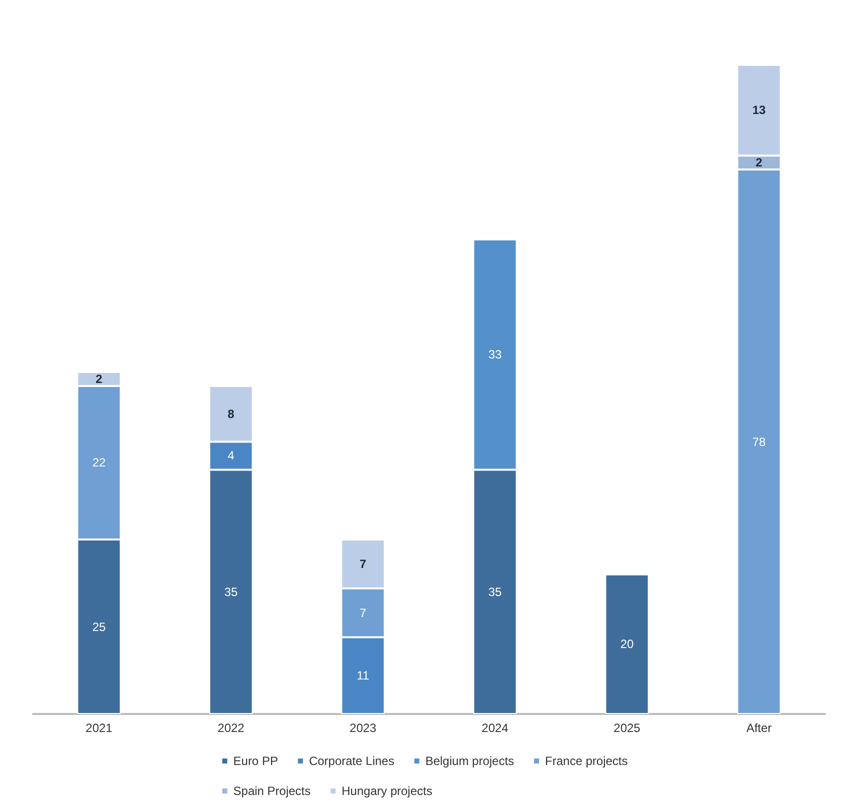  What do you see at coordinates (351, 761) in the screenshot?
I see `legend-label: Corporate Lines` at bounding box center [351, 761].